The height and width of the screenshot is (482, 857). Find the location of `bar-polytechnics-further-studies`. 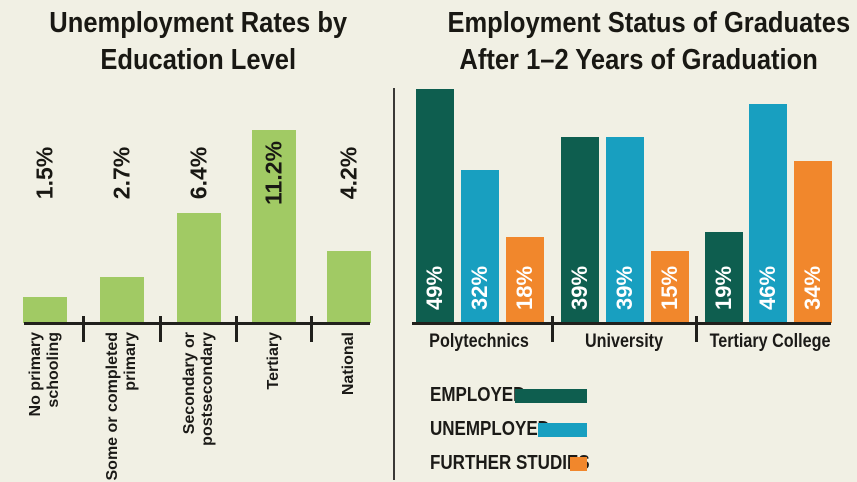

bar-polytechnics-further-studies is located at coordinates (525, 280).